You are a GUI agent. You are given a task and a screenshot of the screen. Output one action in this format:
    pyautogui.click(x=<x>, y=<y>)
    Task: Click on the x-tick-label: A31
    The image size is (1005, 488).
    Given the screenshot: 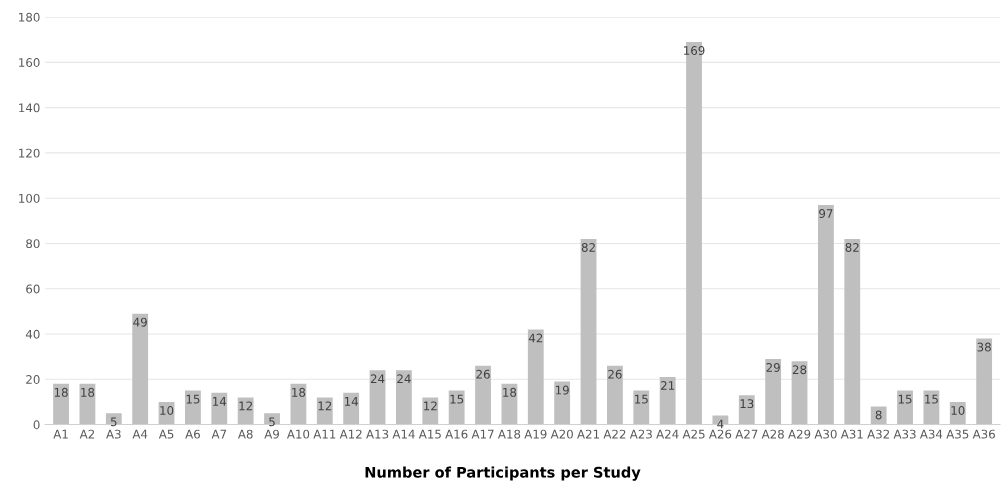 What is the action you would take?
    pyautogui.click(x=851, y=434)
    